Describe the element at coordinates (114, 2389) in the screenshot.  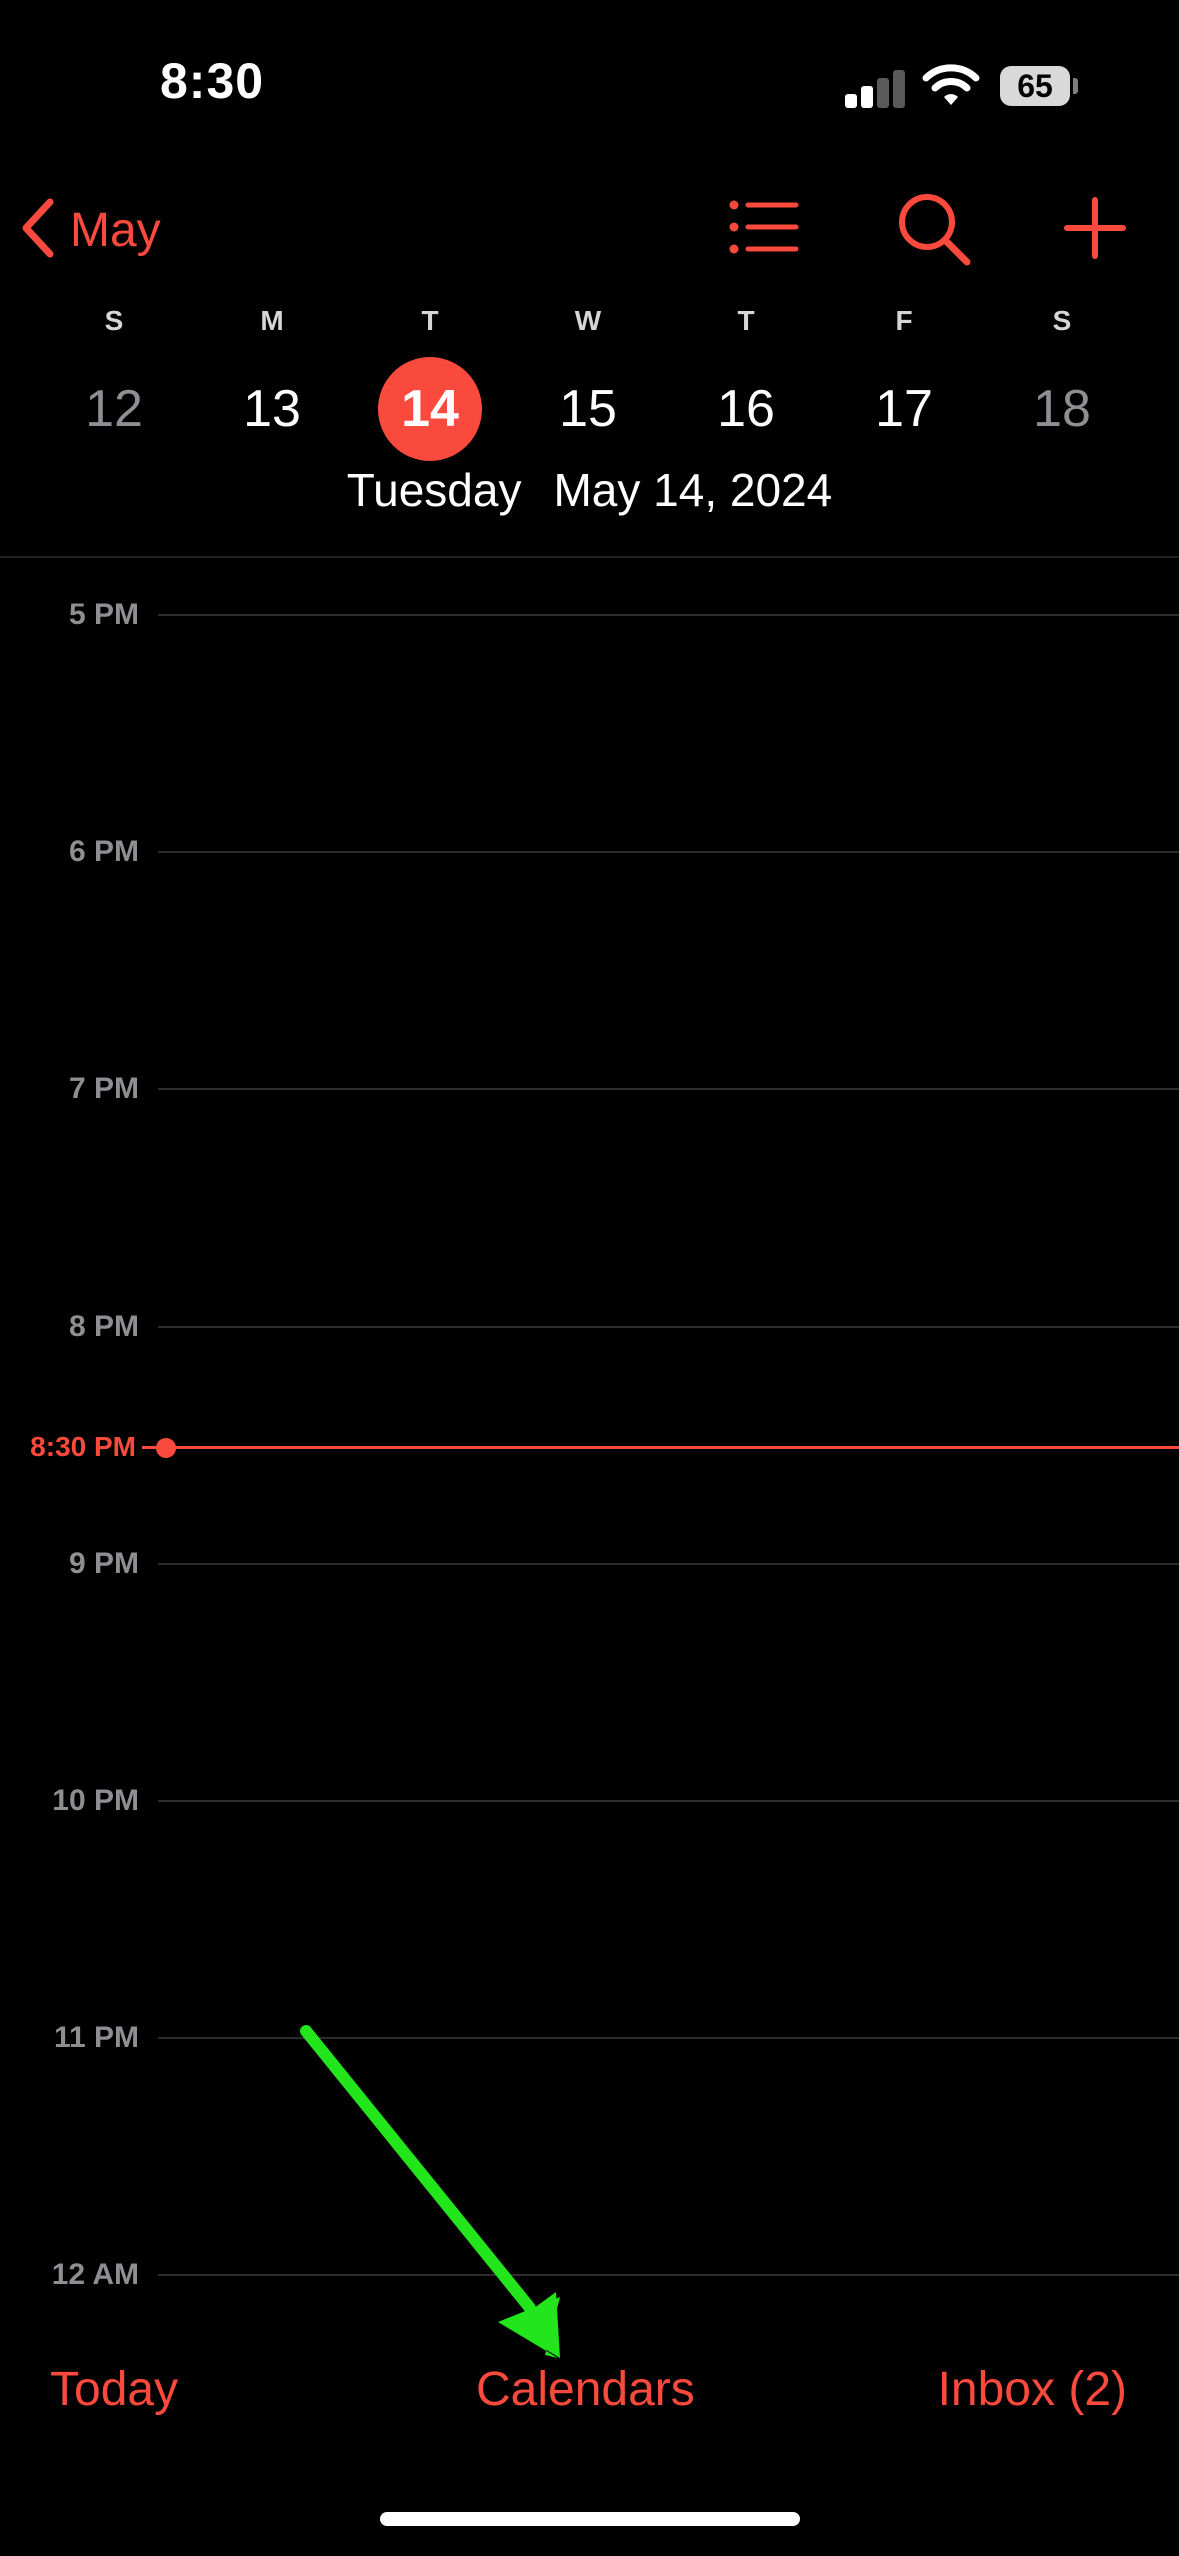
I see `today-button: Today` at that location.